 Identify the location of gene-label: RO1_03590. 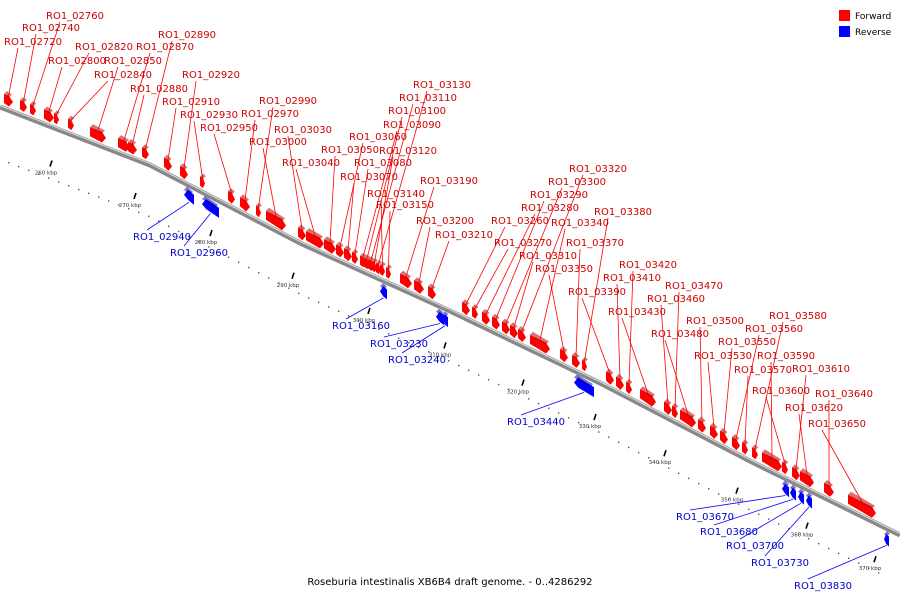
(786, 356).